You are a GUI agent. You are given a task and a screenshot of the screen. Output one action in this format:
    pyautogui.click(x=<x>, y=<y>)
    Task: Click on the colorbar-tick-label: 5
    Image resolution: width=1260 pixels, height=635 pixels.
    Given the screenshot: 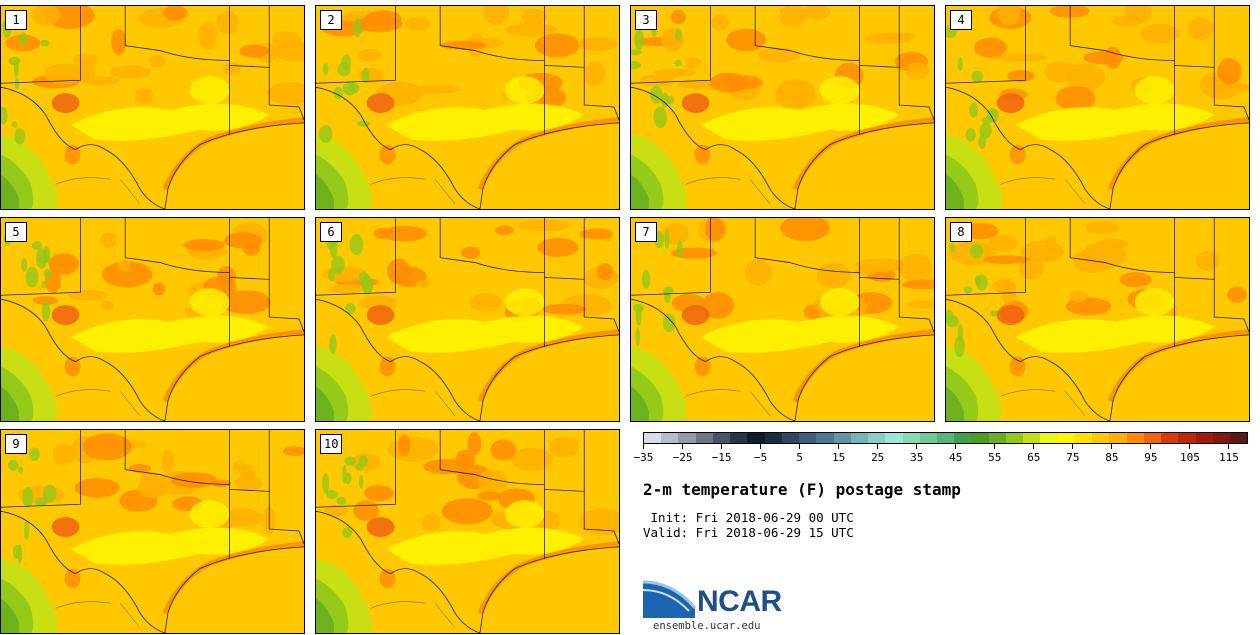 What is the action you would take?
    pyautogui.click(x=799, y=457)
    